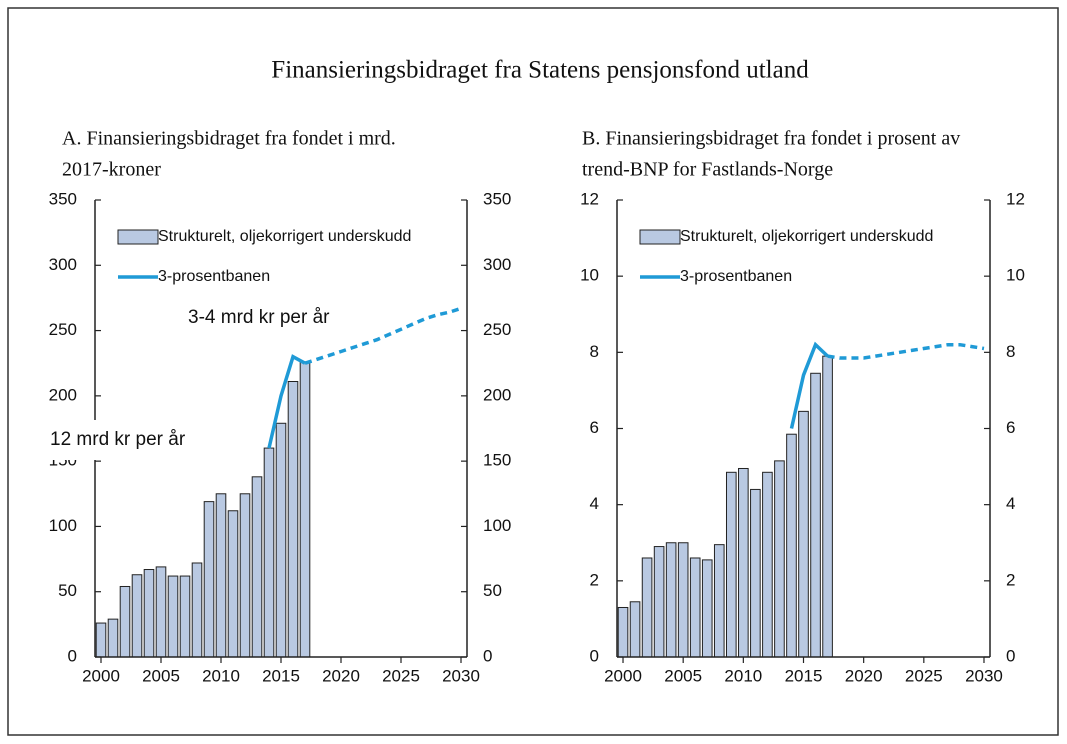 This screenshot has height=744, width=1067. Describe the element at coordinates (1010, 579) in the screenshot. I see `y2-tick-label: 2` at that location.